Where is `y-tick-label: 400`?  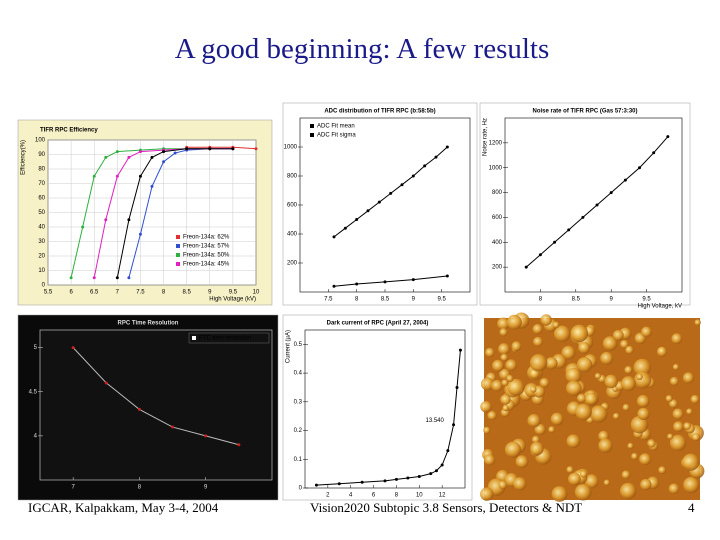 y-tick-label: 400 is located at coordinates (292, 235).